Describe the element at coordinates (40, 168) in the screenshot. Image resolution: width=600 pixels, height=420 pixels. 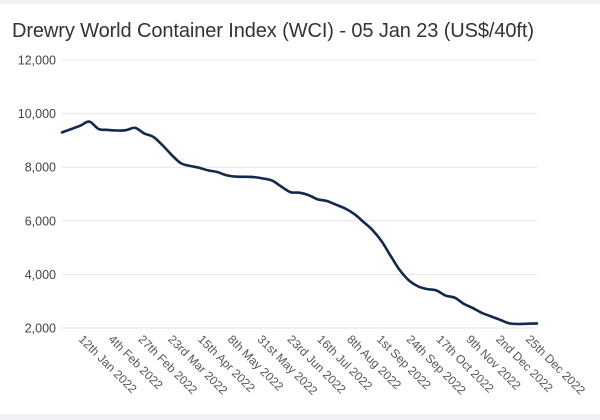
I see `y-tick-label: 8,000` at that location.